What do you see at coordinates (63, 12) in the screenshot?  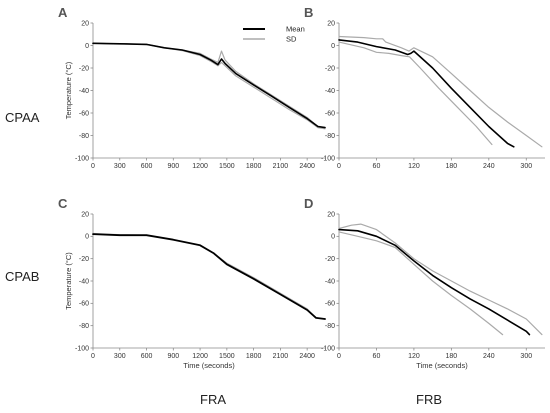 I see `panel-letter: A` at bounding box center [63, 12].